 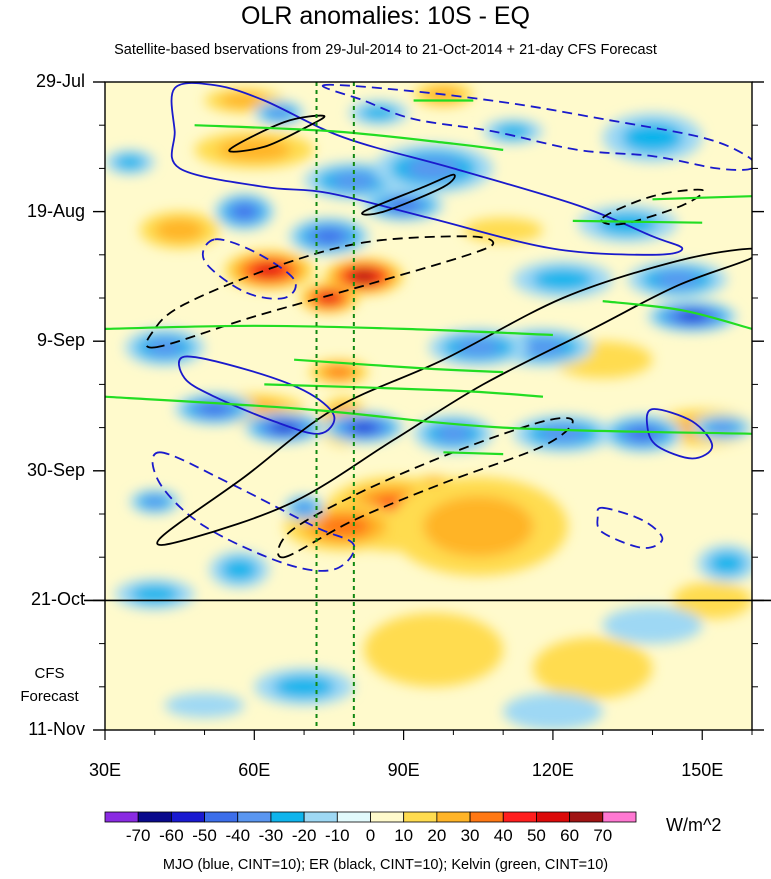 What do you see at coordinates (138, 835) in the screenshot?
I see `colorbar-label-0: -70` at bounding box center [138, 835].